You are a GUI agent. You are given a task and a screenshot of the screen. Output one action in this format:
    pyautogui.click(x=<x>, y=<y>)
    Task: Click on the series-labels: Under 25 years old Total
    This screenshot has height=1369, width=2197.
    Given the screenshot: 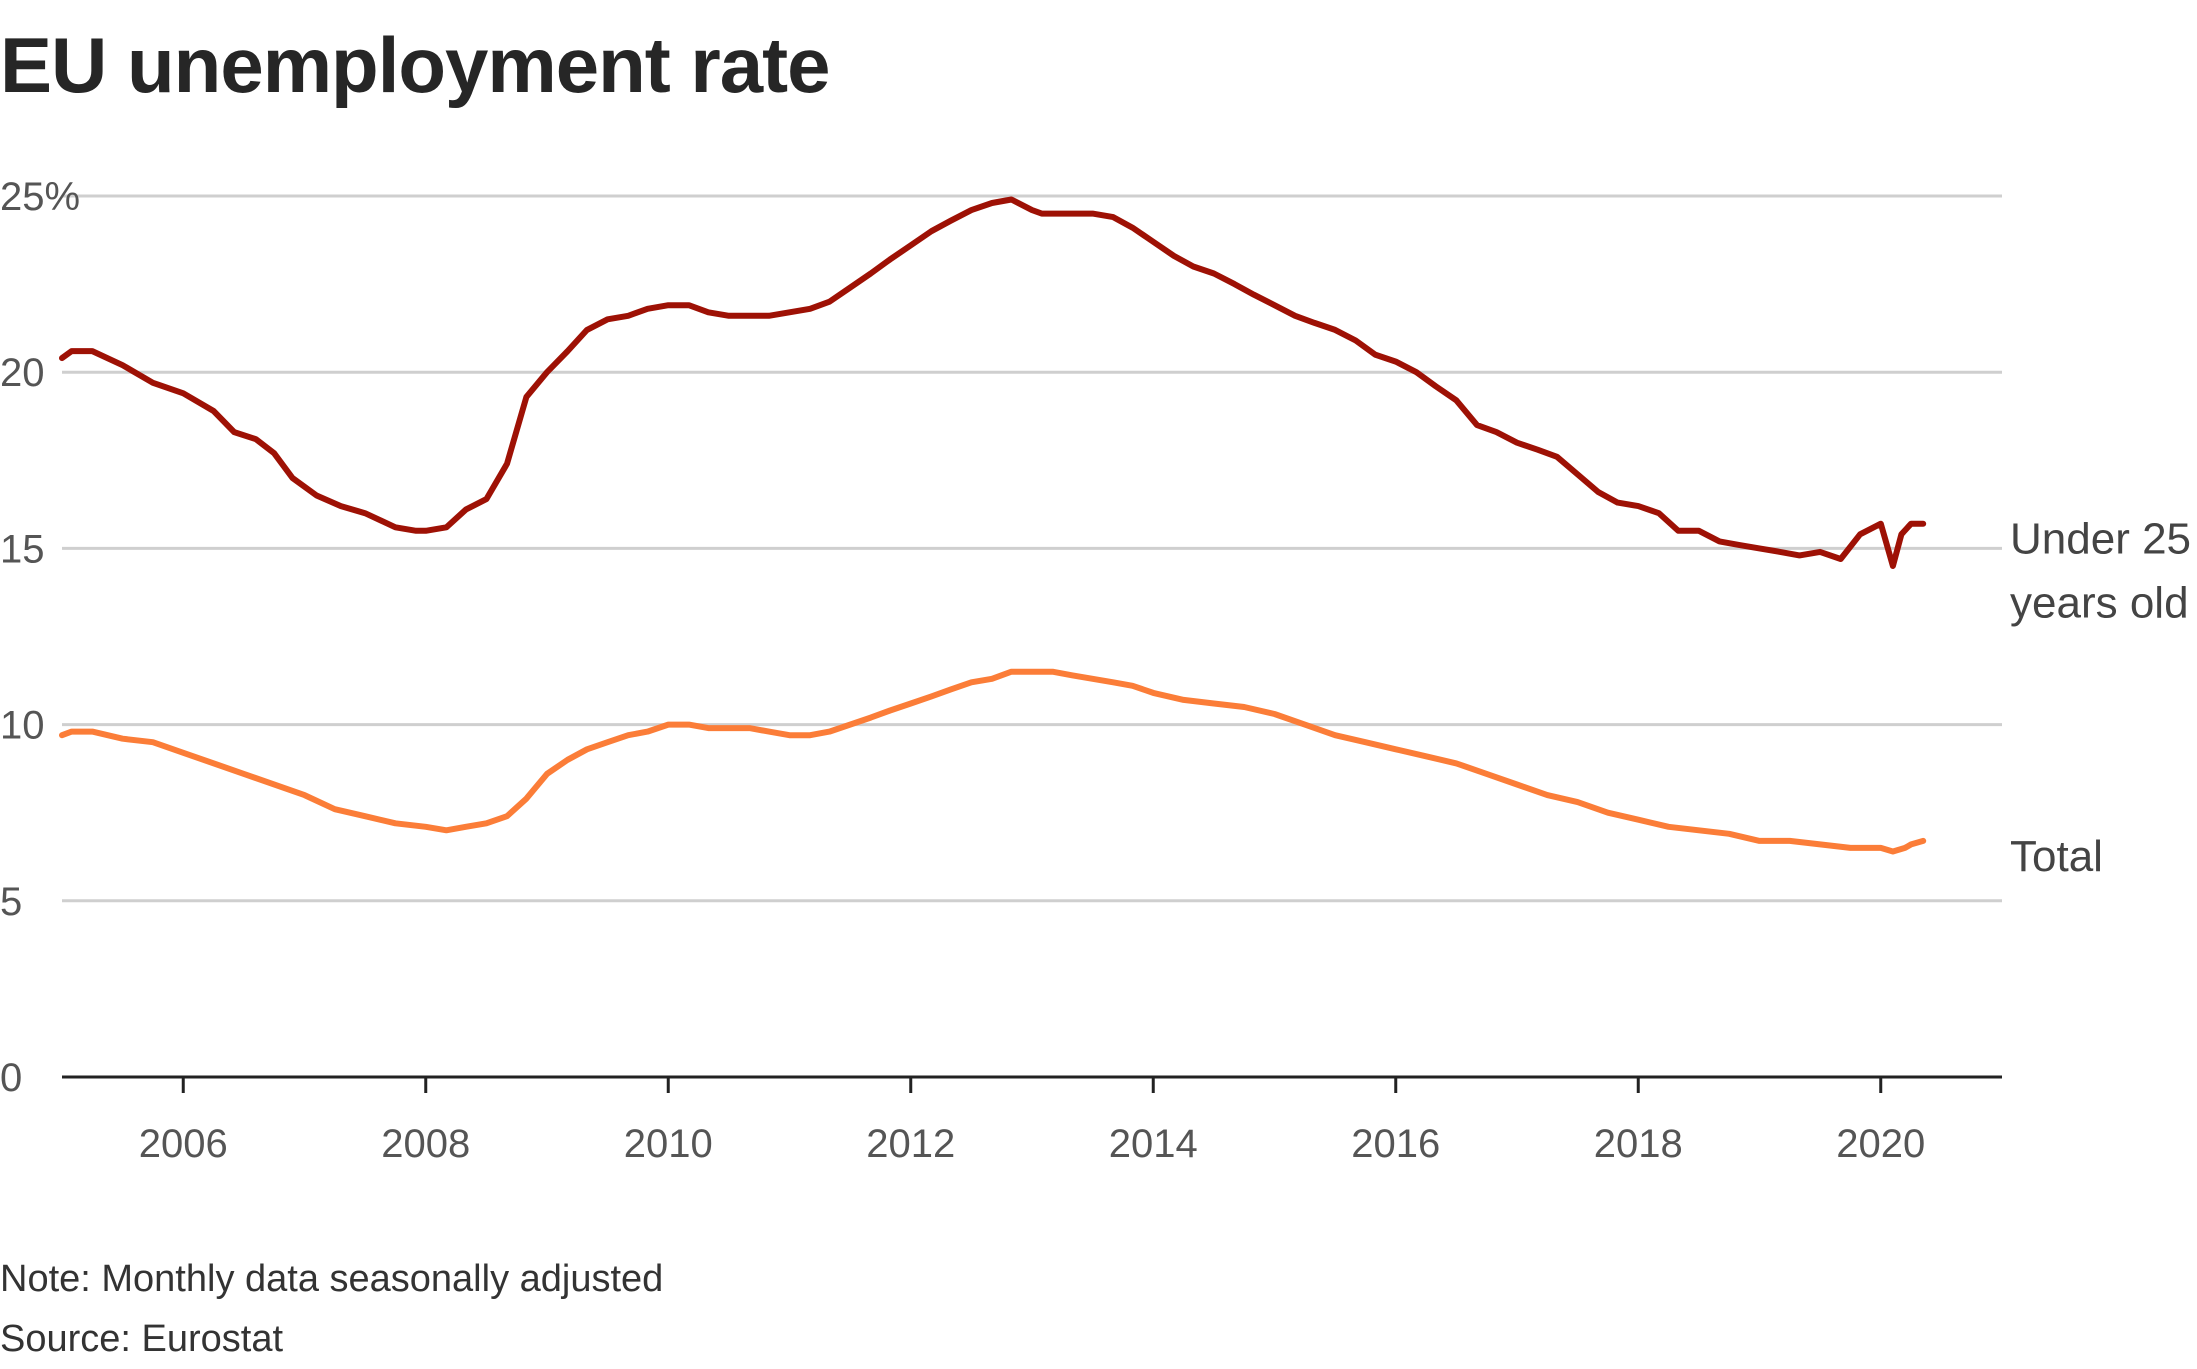 What is the action you would take?
    pyautogui.click(x=2100, y=698)
    